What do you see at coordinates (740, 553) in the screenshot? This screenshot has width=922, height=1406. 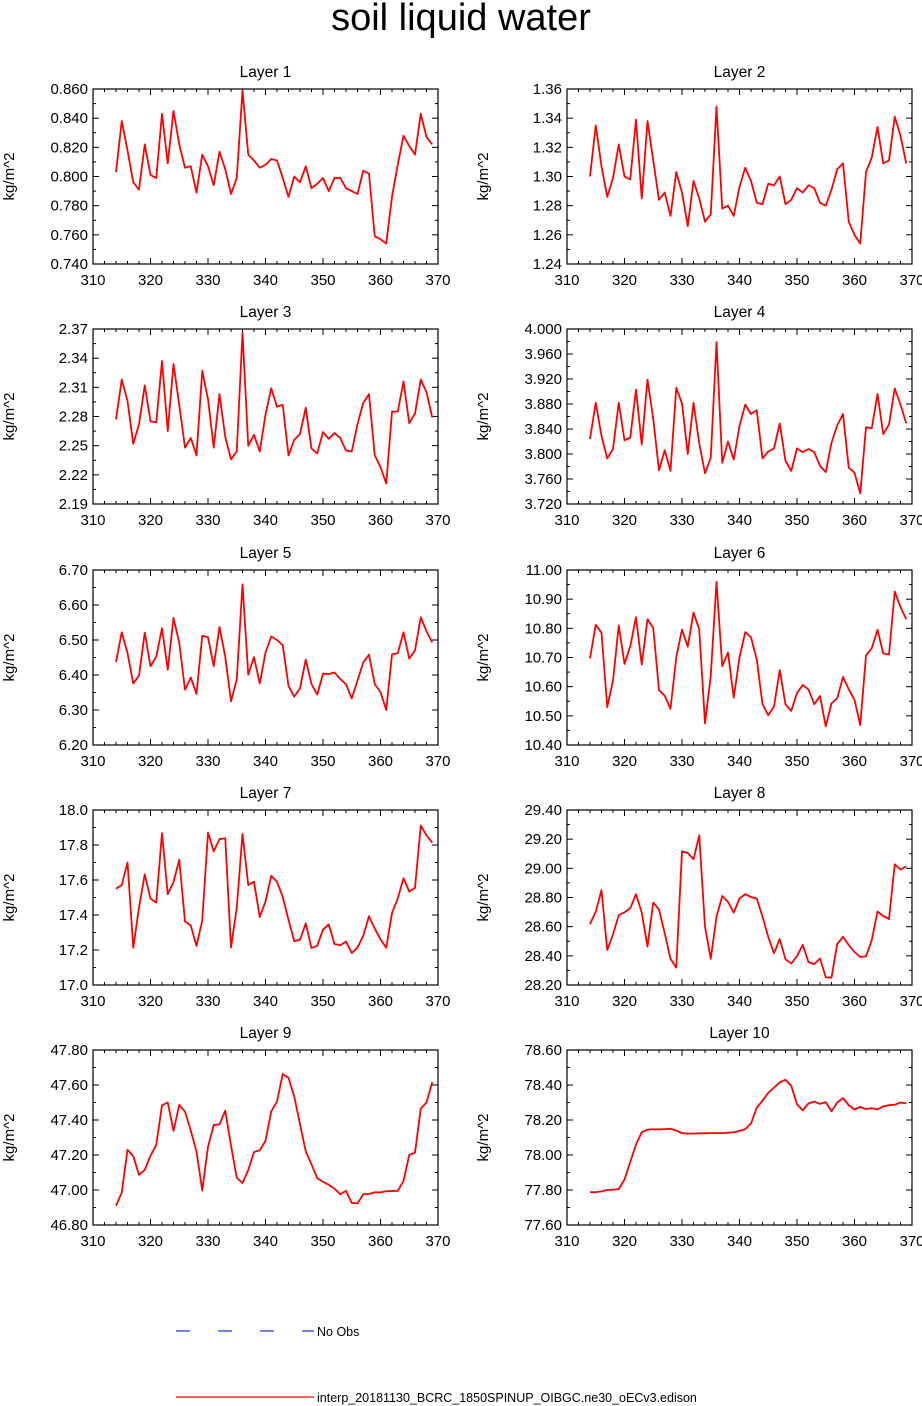 I see `panel-title: Layer 6` at bounding box center [740, 553].